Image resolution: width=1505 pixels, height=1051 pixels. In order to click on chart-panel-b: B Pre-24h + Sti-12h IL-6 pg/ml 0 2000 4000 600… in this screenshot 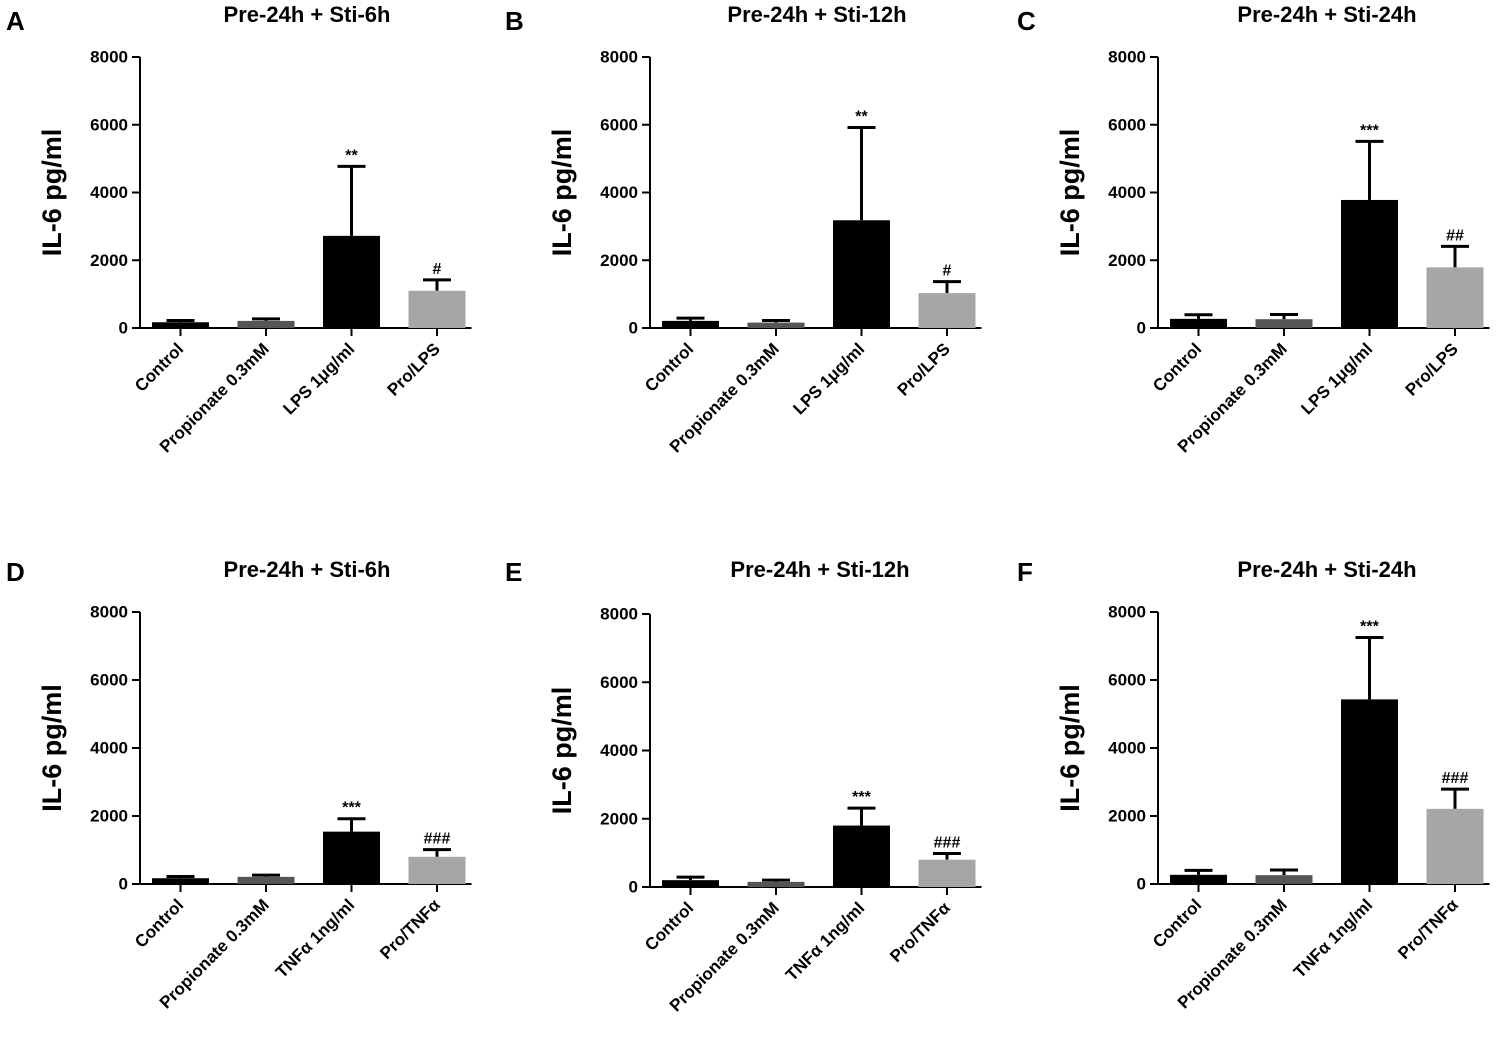, I will do `click(743, 229)`.